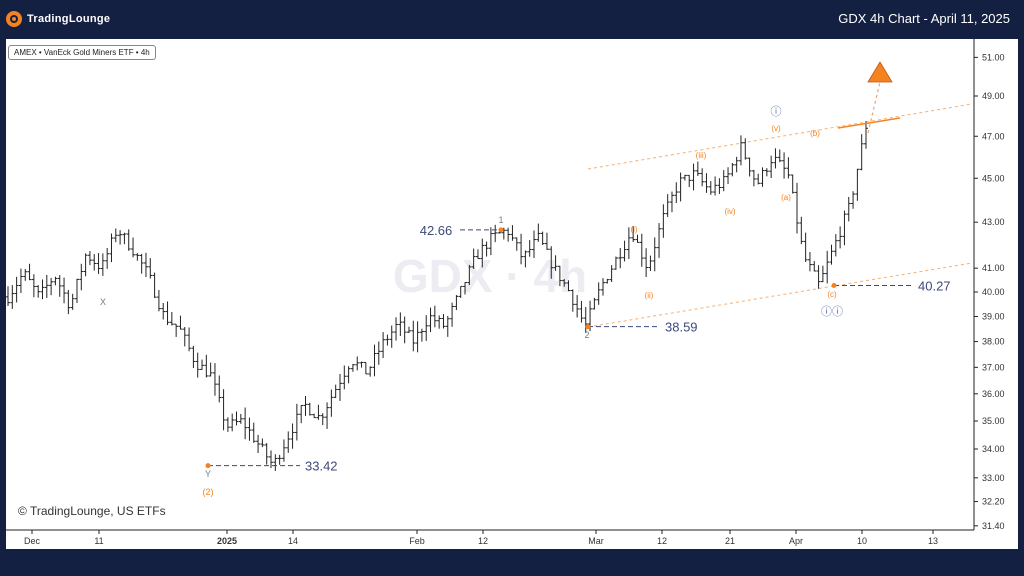  I want to click on y-tick-label: 40.00, so click(993, 292).